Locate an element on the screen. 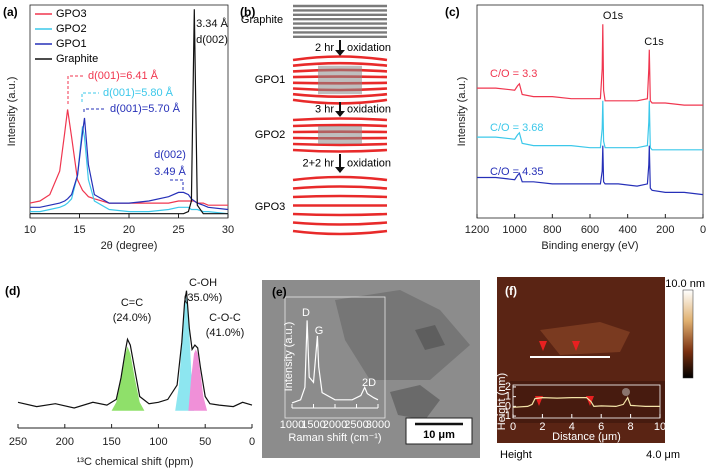 This screenshot has height=473, width=709. marker is located at coordinates (576, 346).